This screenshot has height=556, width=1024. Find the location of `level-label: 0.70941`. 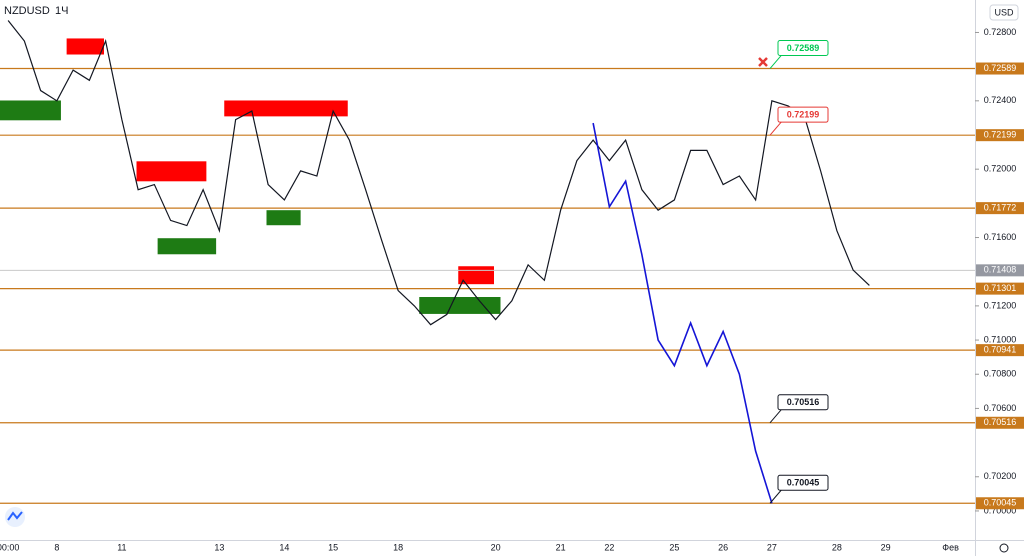

level-label: 0.70941 is located at coordinates (1000, 350).